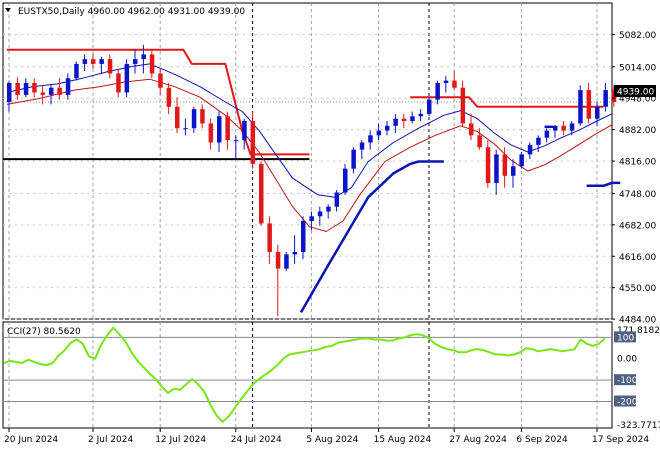  I want to click on cci-tick-label: -100, so click(627, 381).